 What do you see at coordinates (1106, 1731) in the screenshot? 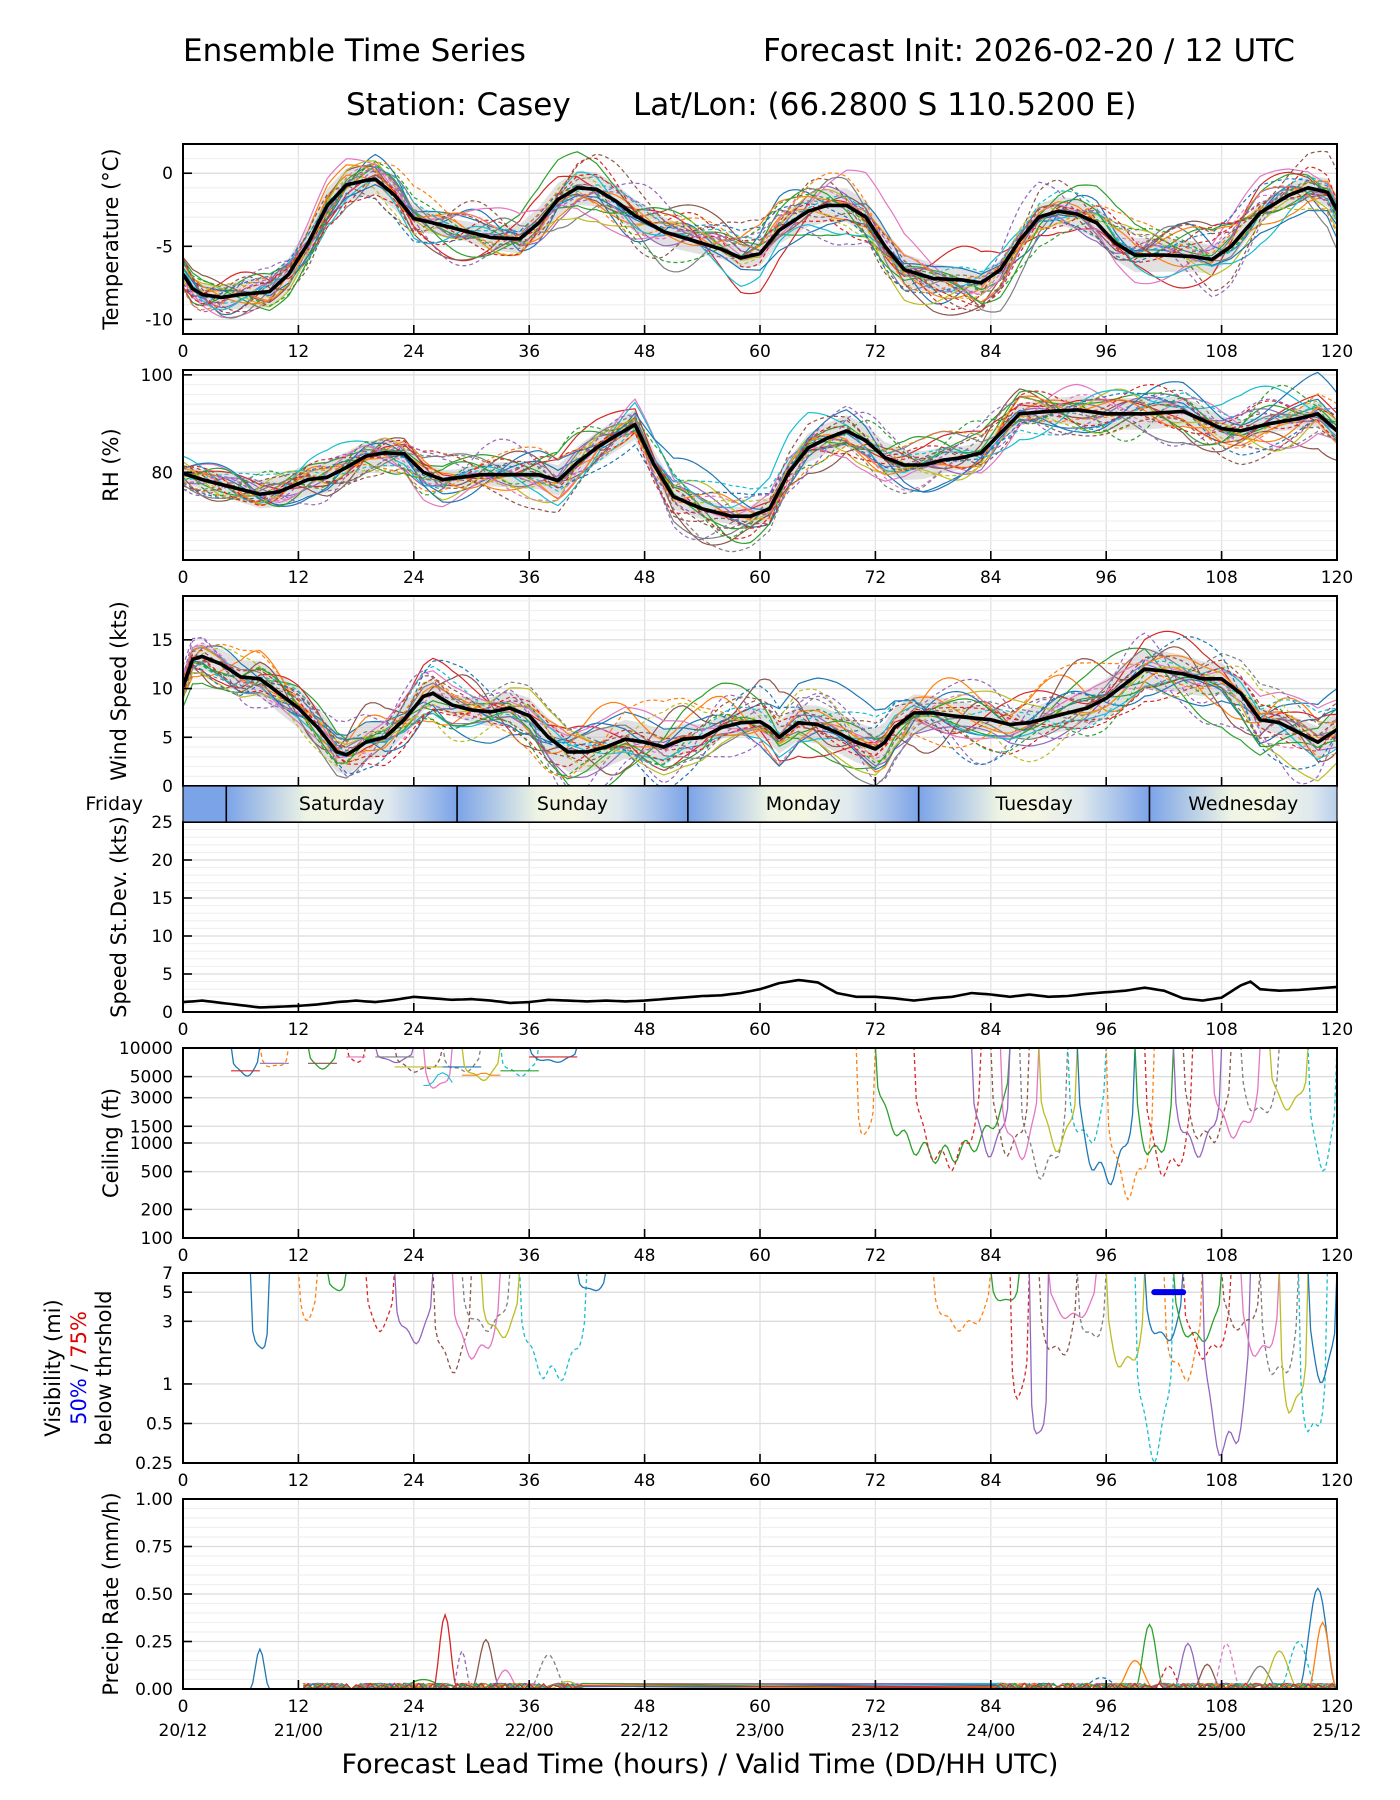
I see `valid-time-label: 24/12` at bounding box center [1106, 1731].